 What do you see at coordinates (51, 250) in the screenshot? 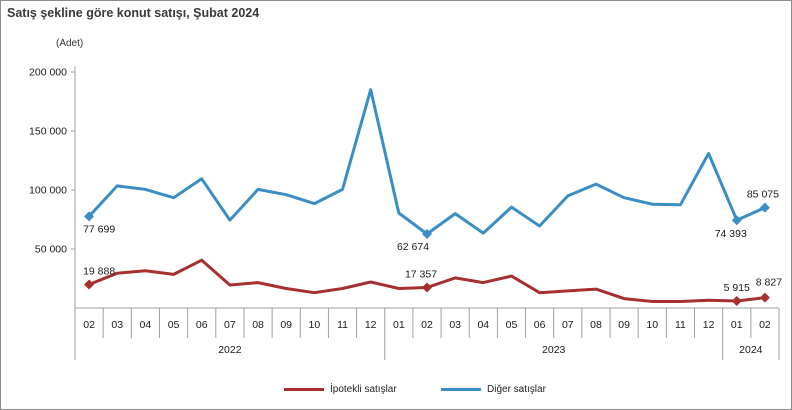
I see `y-tick-label: 50 000` at bounding box center [51, 250].